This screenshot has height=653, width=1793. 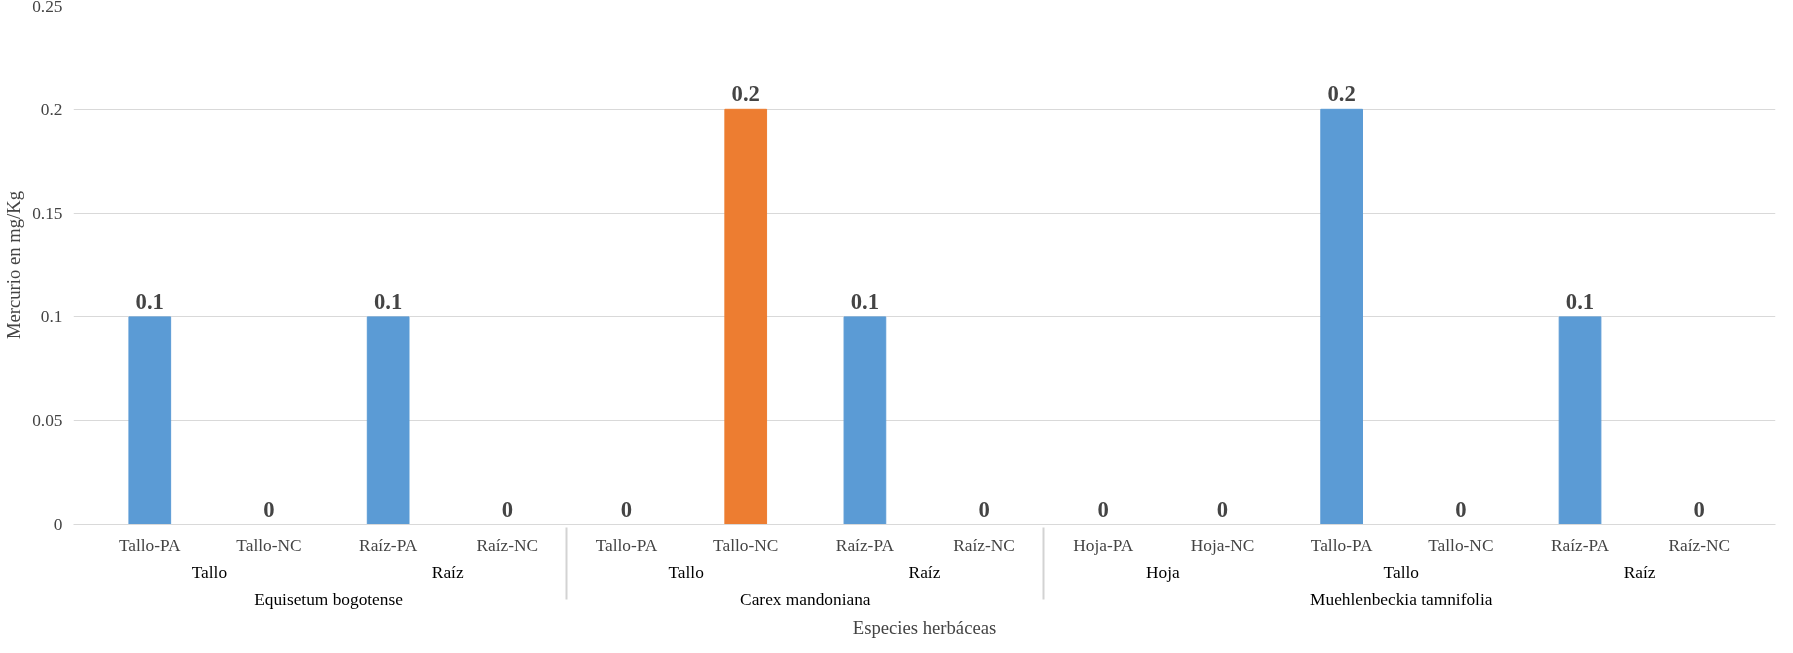 I want to click on y-tick-label: 0.15, so click(x=47, y=213).